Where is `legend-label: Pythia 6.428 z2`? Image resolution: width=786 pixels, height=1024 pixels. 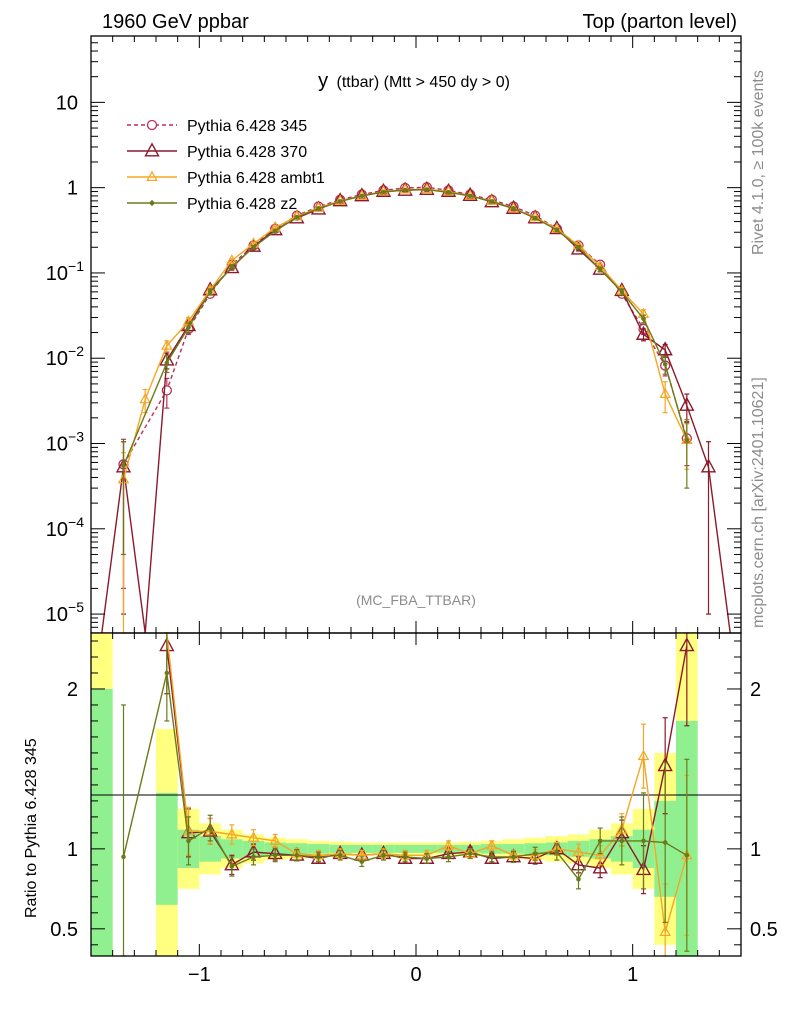 legend-label: Pythia 6.428 z2 is located at coordinates (242, 204).